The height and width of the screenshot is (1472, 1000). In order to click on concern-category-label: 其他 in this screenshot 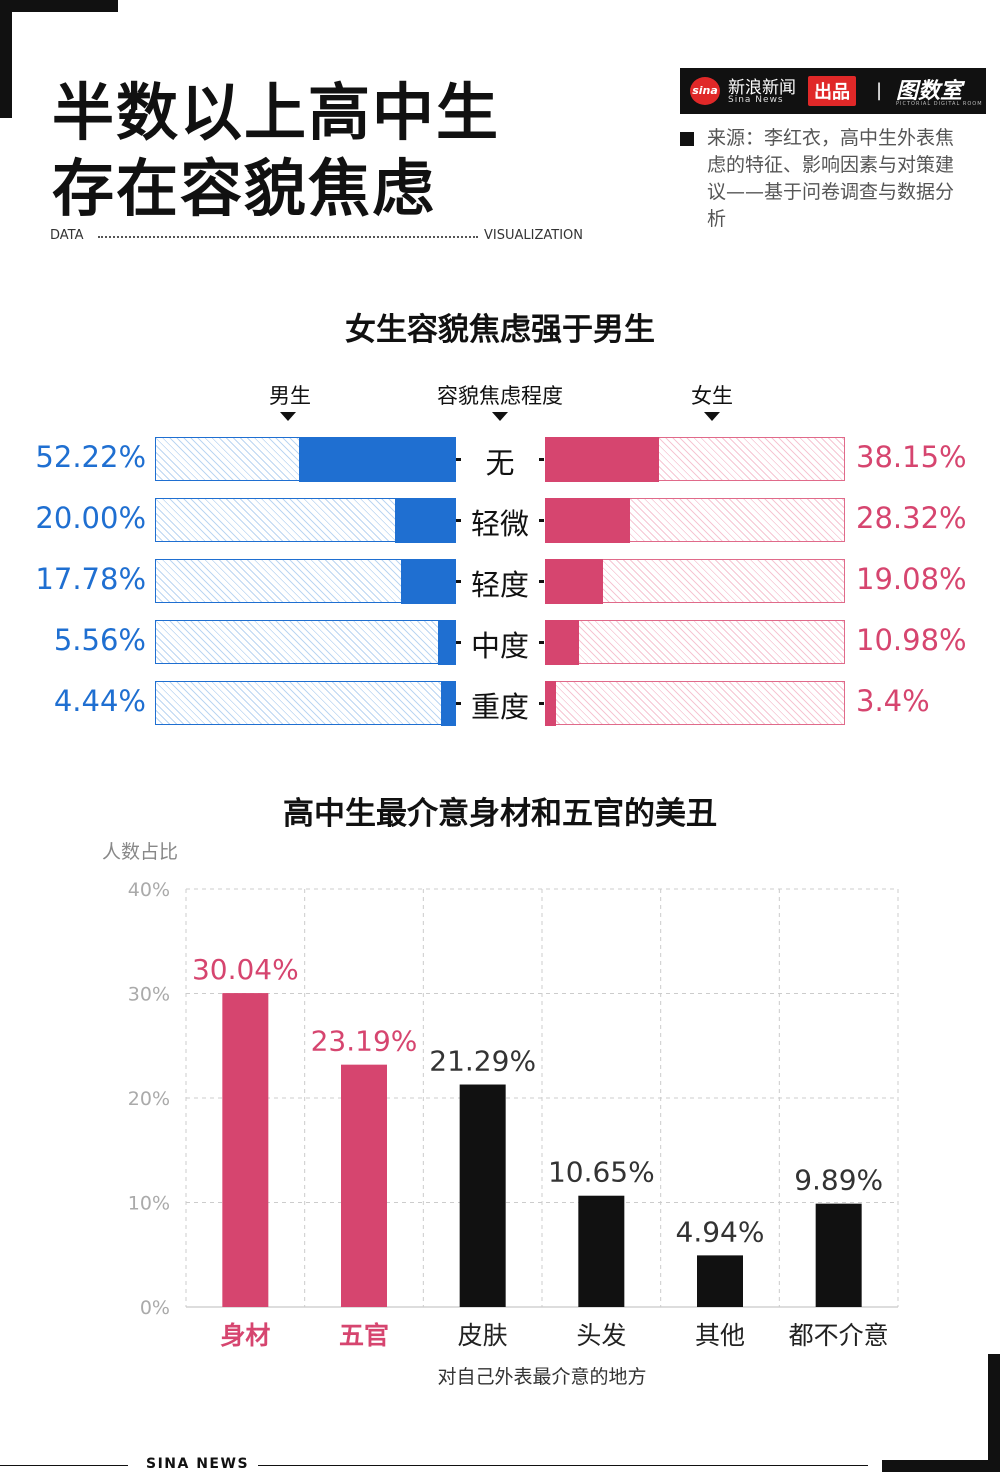, I will do `click(720, 1335)`.